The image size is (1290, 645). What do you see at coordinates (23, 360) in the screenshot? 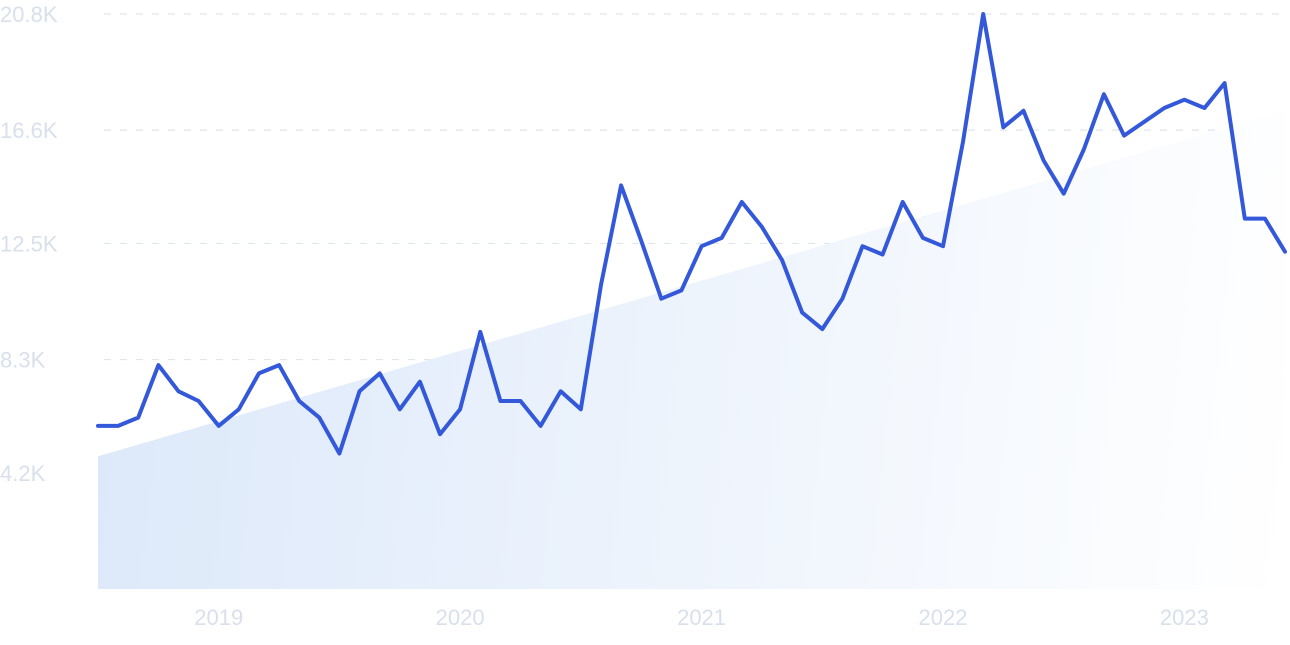
I see `y-tick-label: 8.3K` at bounding box center [23, 360].